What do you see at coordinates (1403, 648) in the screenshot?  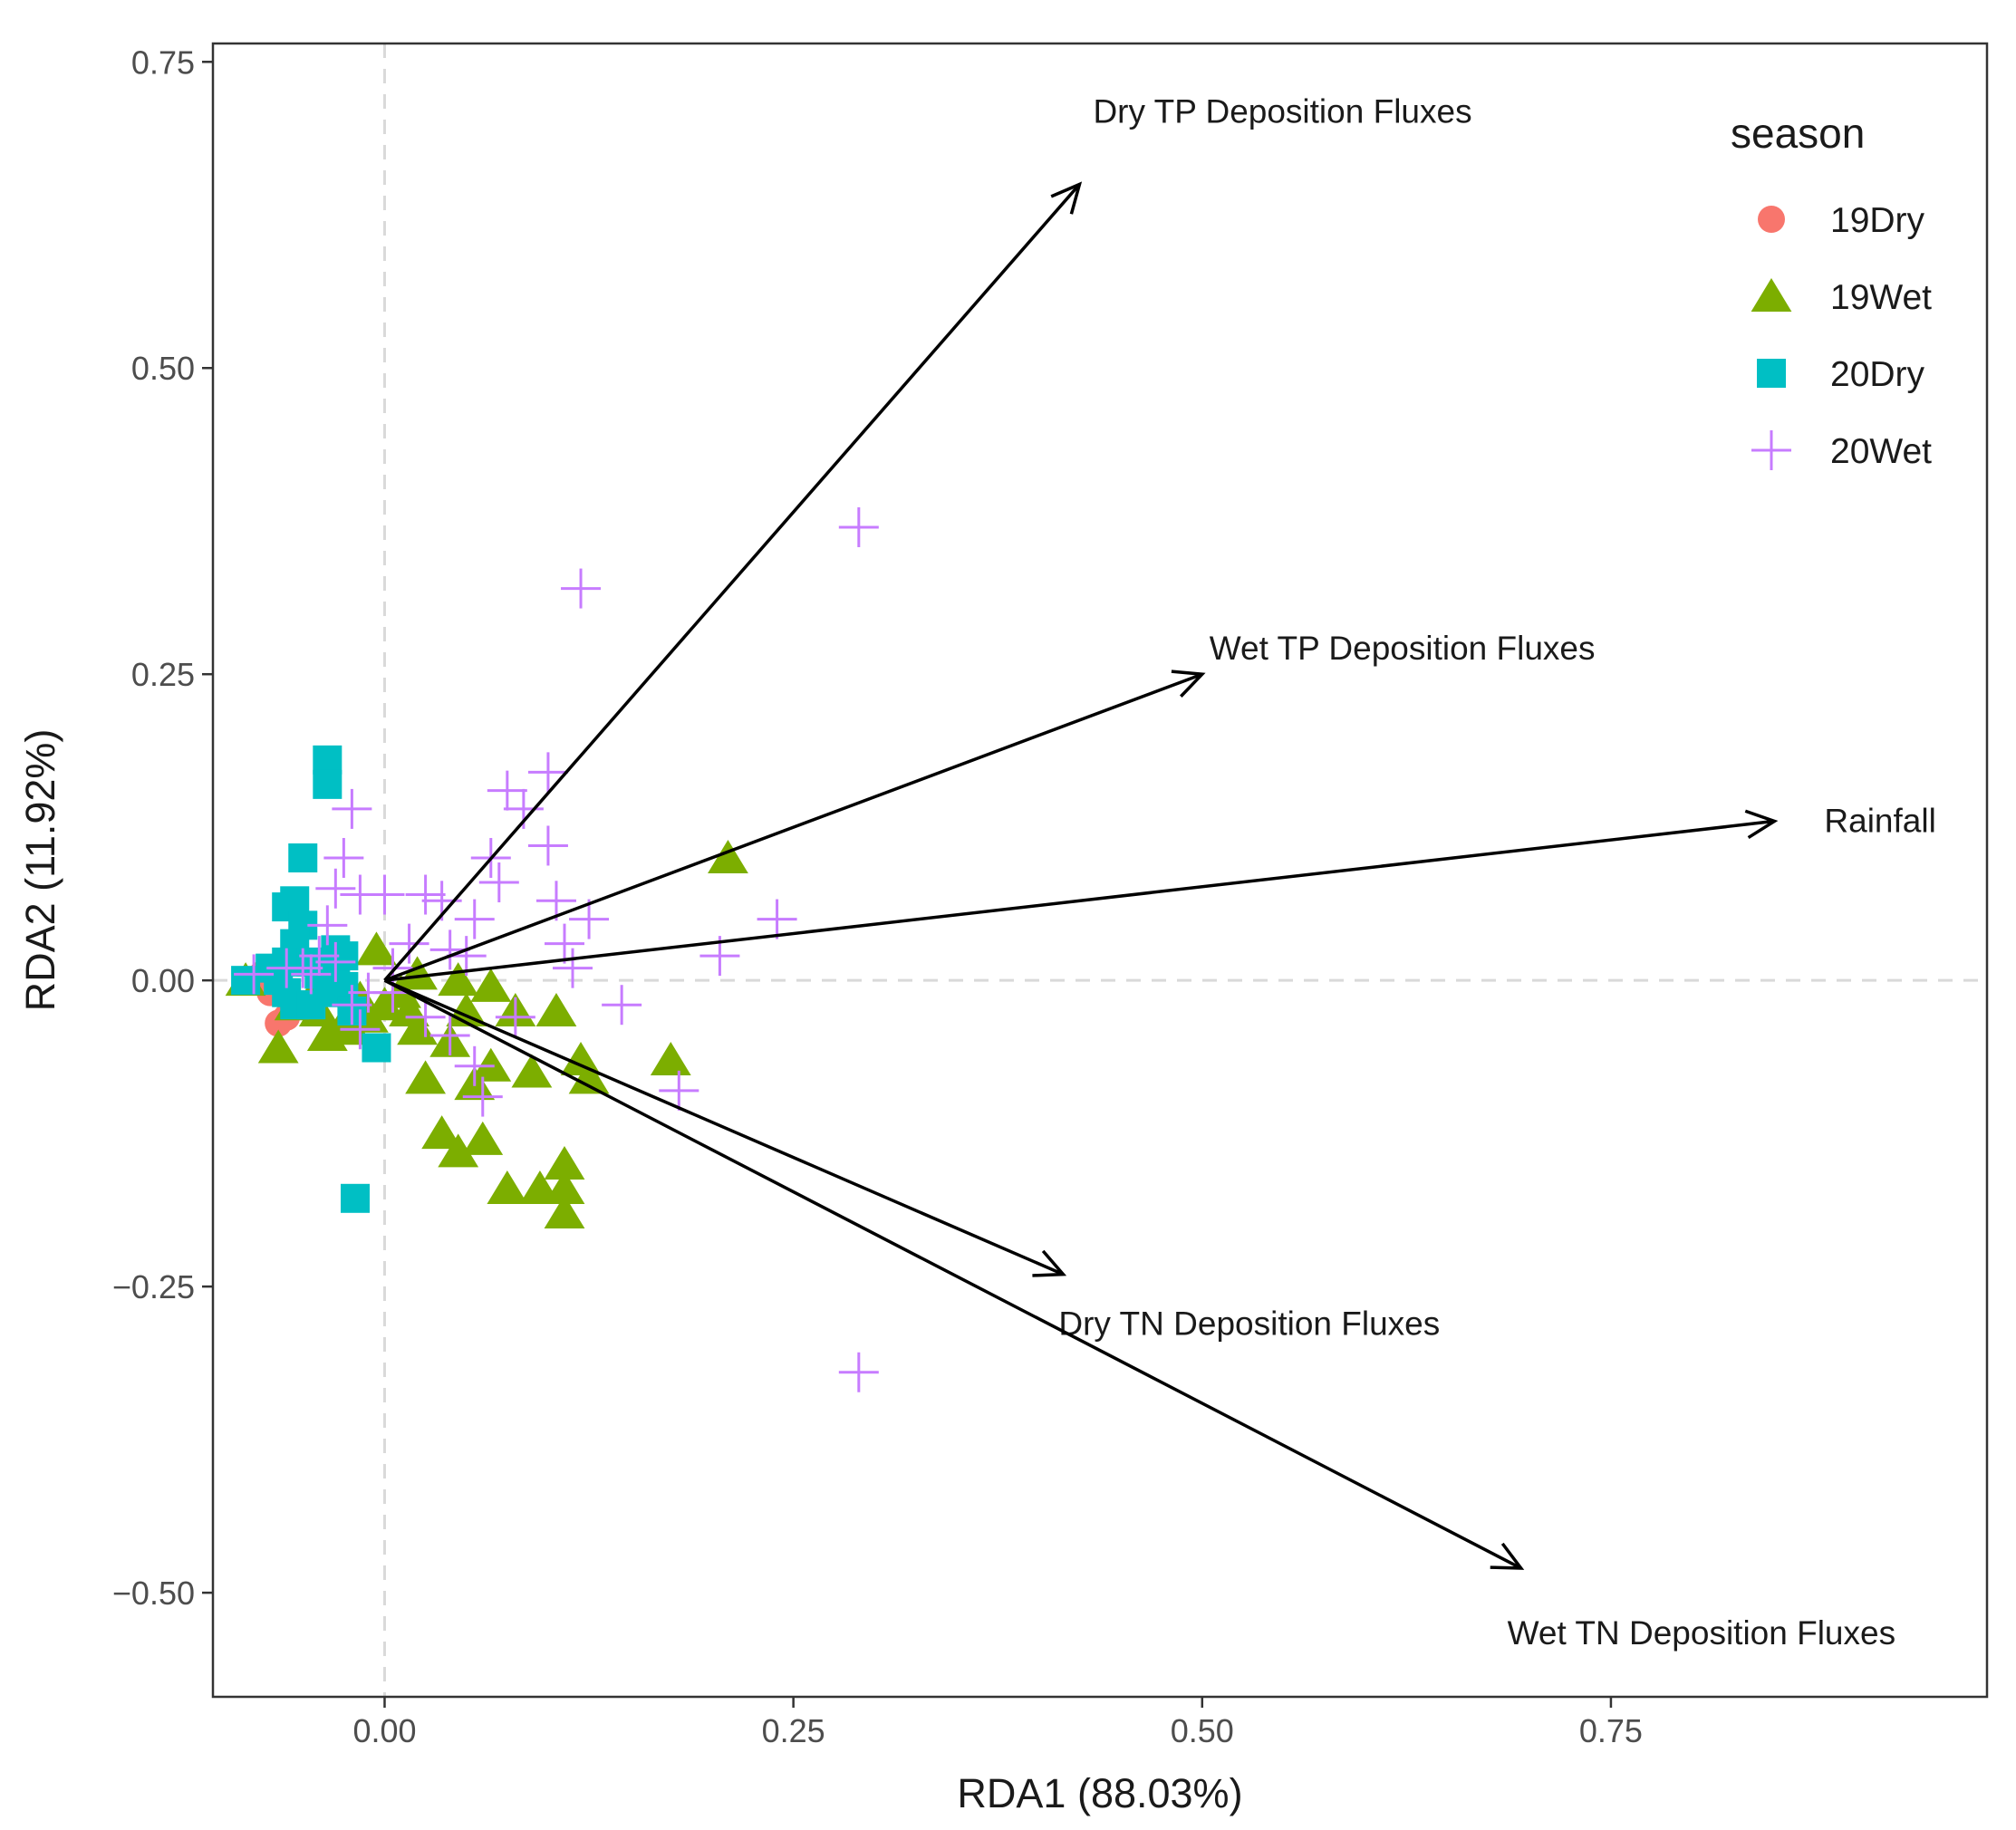 I see `vector-label: Wet TP Deposition Fluxes` at bounding box center [1403, 648].